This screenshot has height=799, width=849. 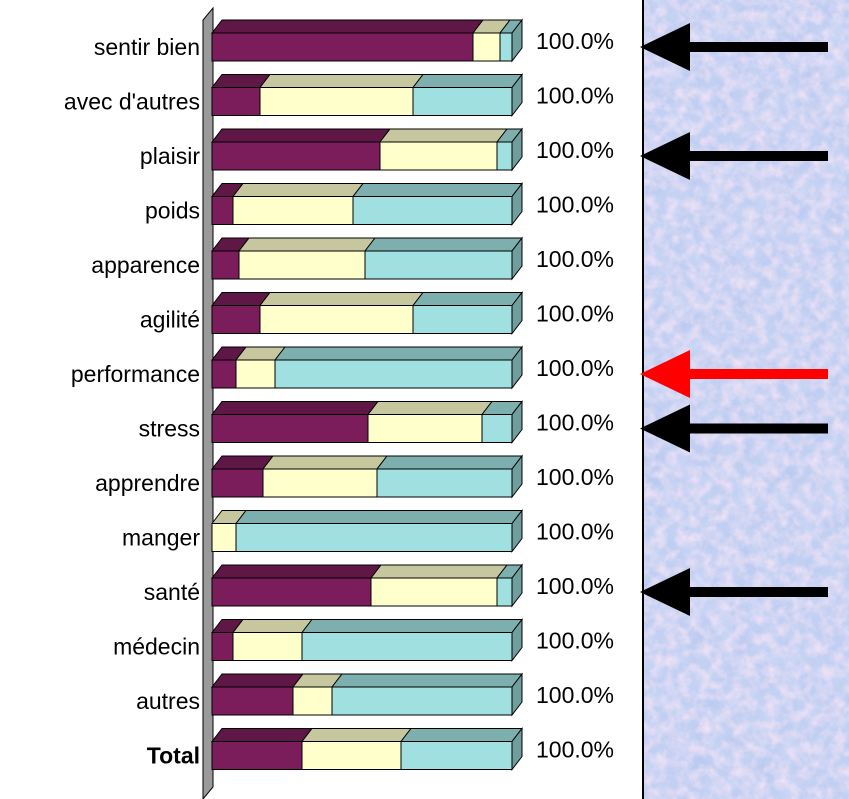 I want to click on category-axis, so click(x=208, y=402).